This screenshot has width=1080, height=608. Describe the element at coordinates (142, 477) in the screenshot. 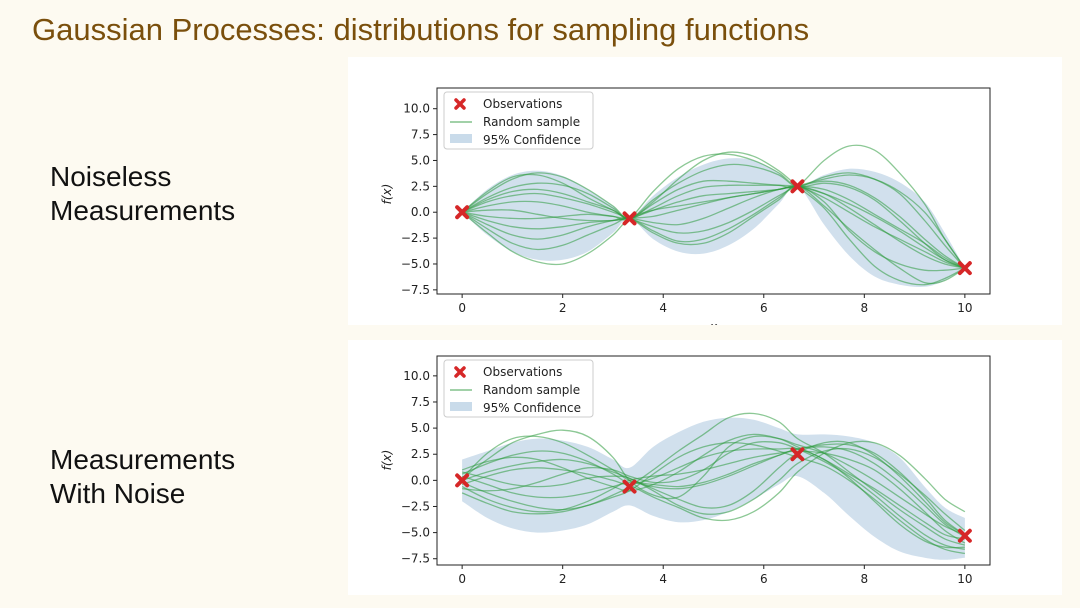

I see `label-with-noise: Measurements With Noise` at that location.